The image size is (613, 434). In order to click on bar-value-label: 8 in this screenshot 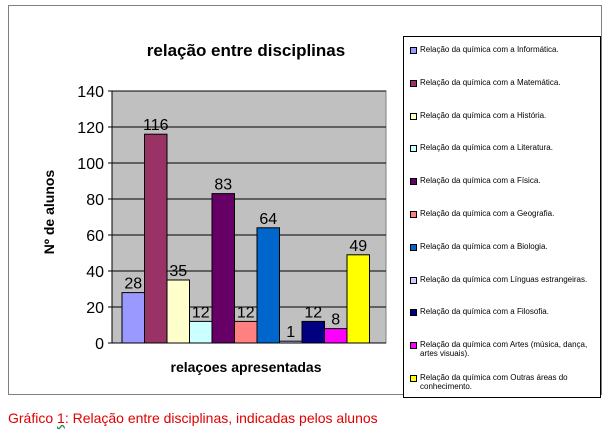, I will do `click(335, 320)`.